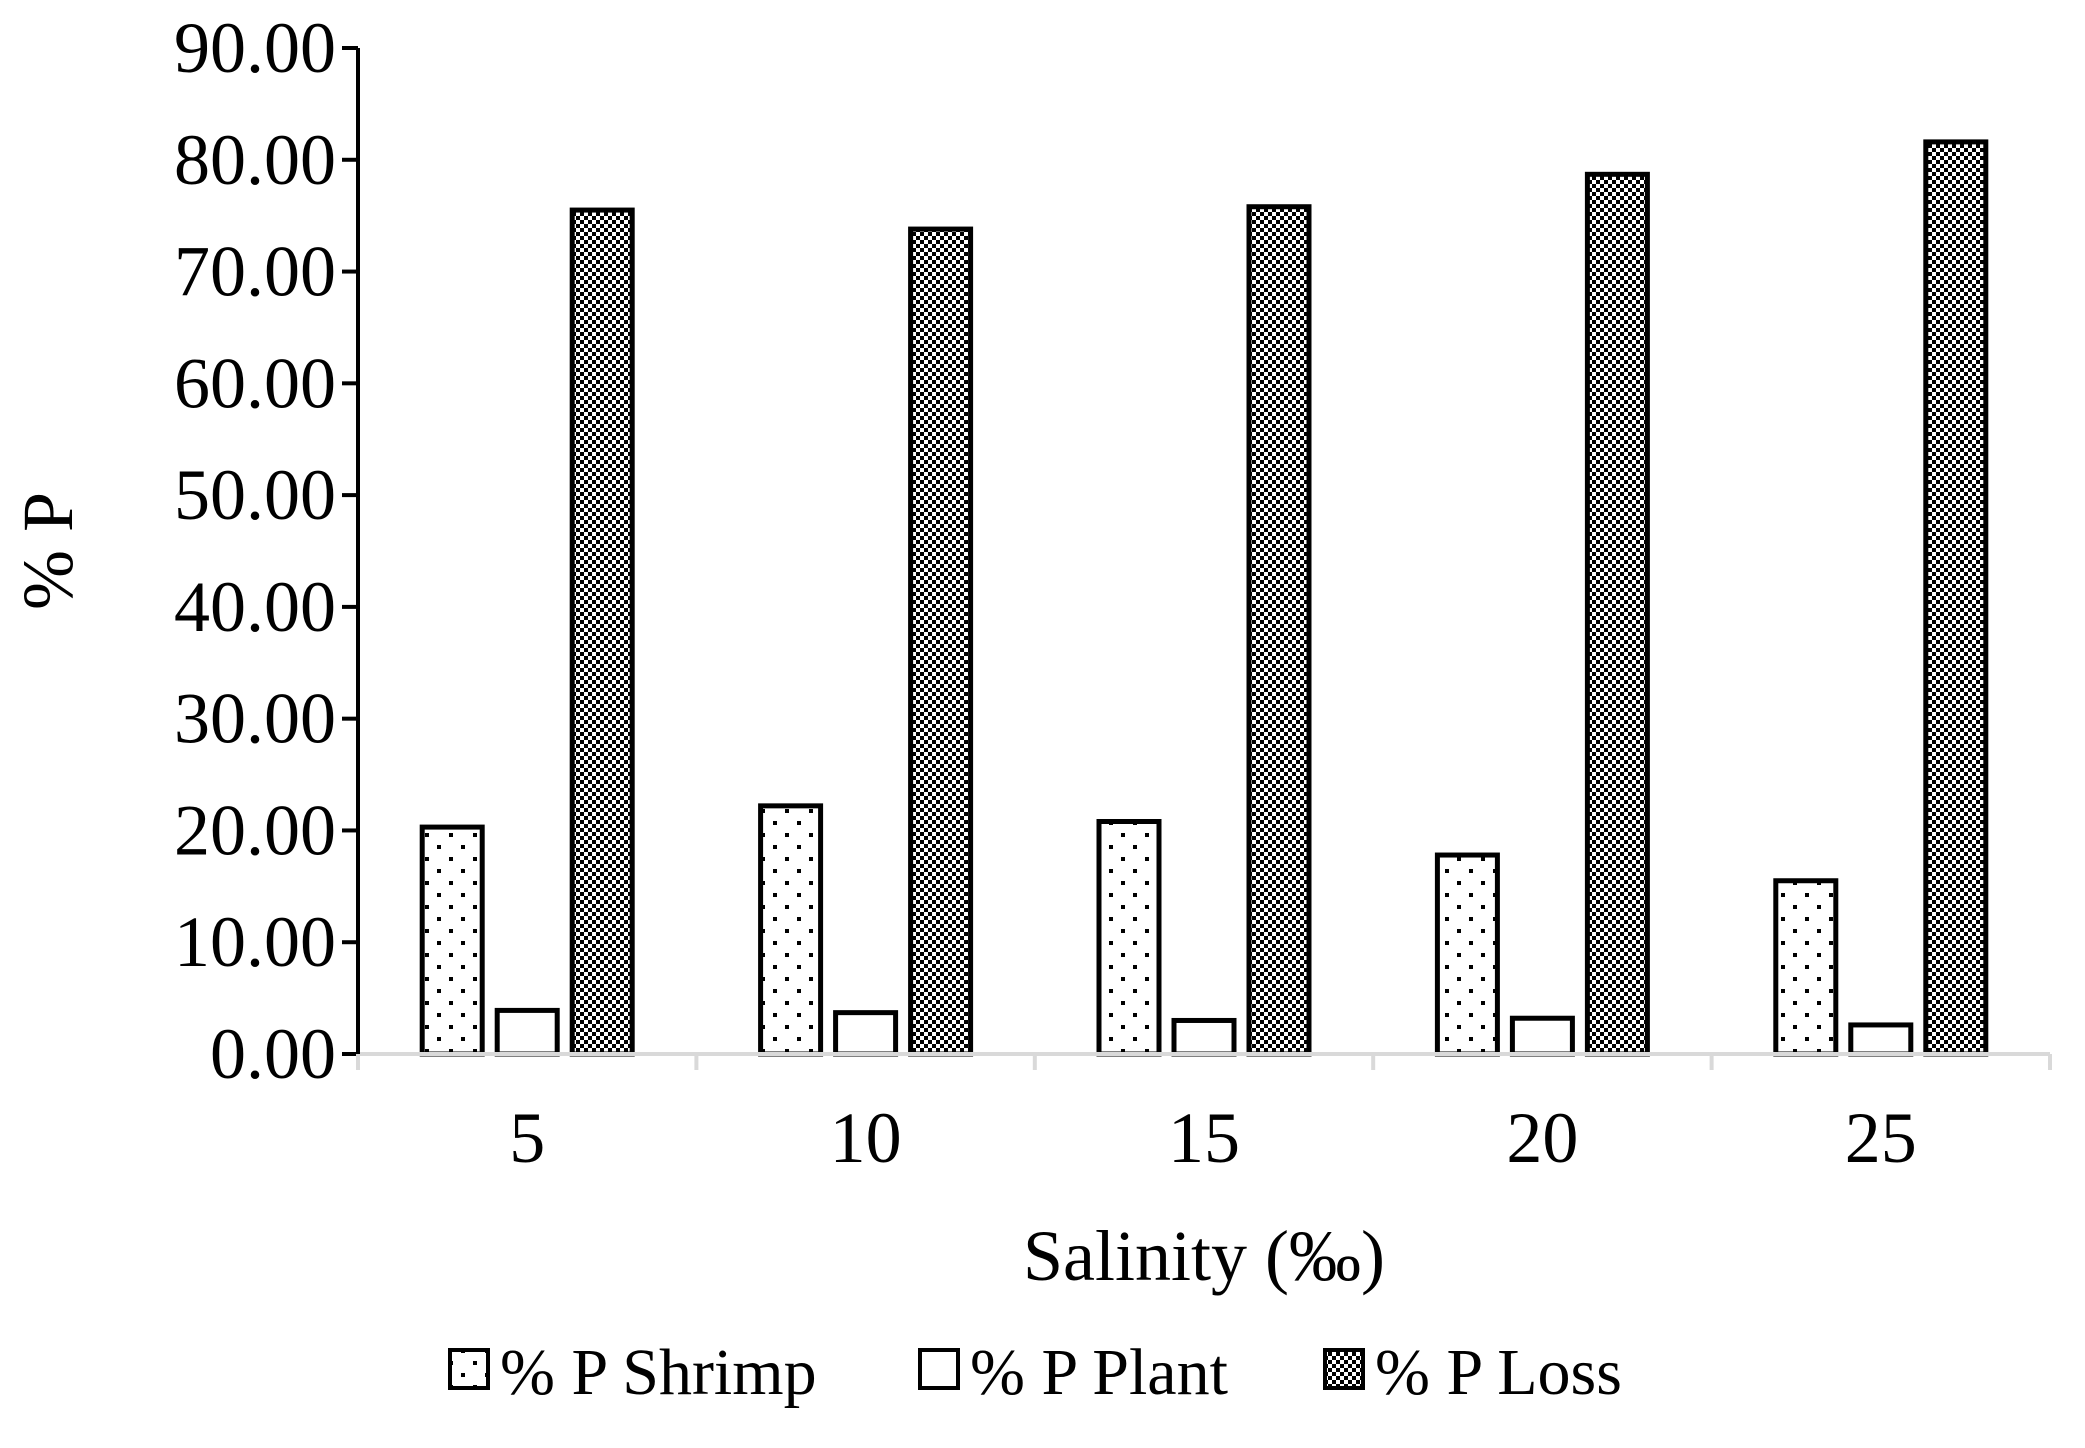 This screenshot has height=1448, width=2085. I want to click on legend: % P Shrimp % P Plant % P Loss, so click(1035, 1372).